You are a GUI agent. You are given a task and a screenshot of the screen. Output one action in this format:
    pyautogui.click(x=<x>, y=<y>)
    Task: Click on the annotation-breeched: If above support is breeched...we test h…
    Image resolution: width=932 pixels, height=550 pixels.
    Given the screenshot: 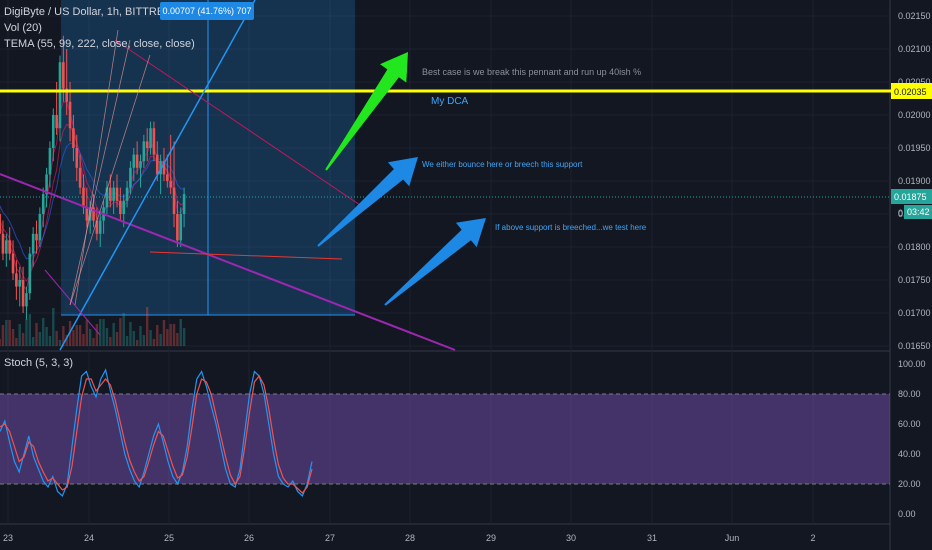 What is the action you would take?
    pyautogui.click(x=571, y=227)
    